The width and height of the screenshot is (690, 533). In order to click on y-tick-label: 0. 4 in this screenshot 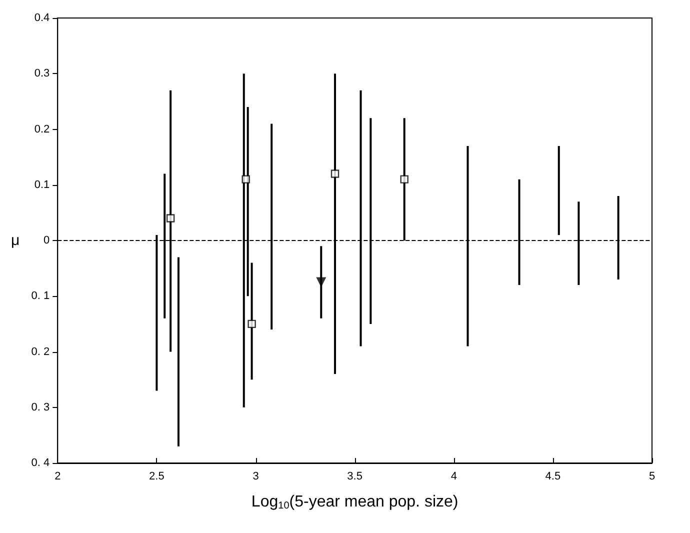, I will do `click(40, 463)`.